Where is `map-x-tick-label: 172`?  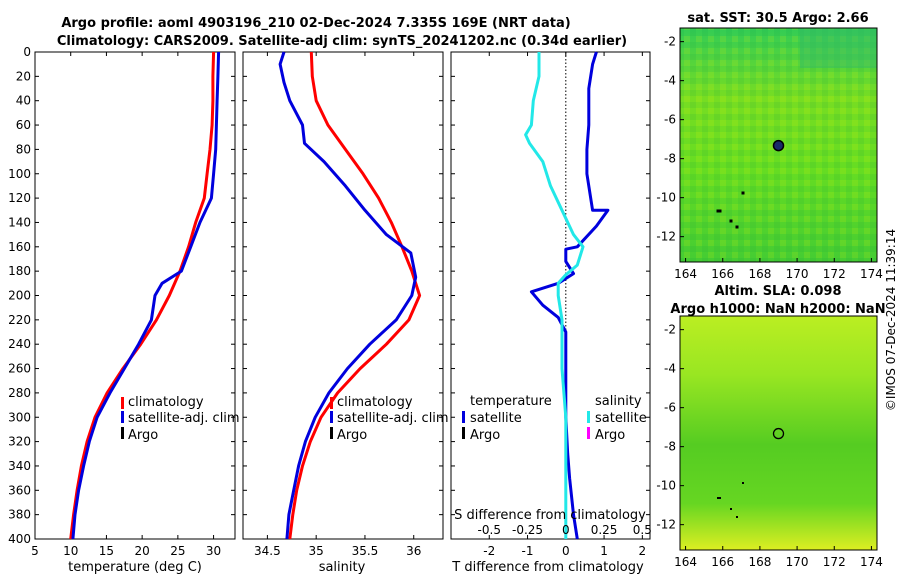 map-x-tick-label: 172 is located at coordinates (834, 274).